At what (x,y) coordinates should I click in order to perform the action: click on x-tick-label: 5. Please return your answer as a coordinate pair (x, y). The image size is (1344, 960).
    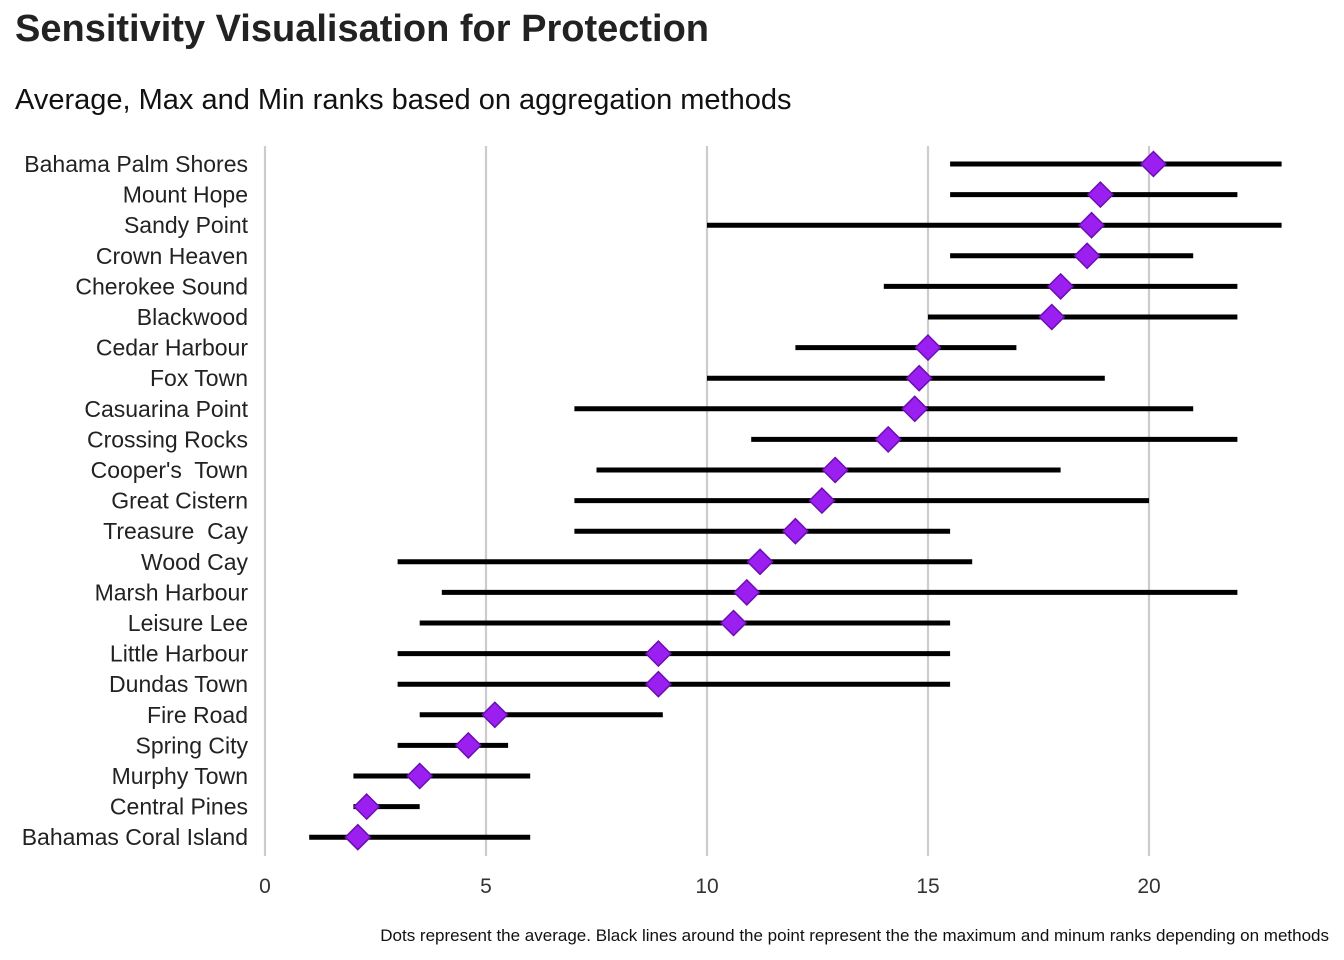
    Looking at the image, I should click on (486, 886).